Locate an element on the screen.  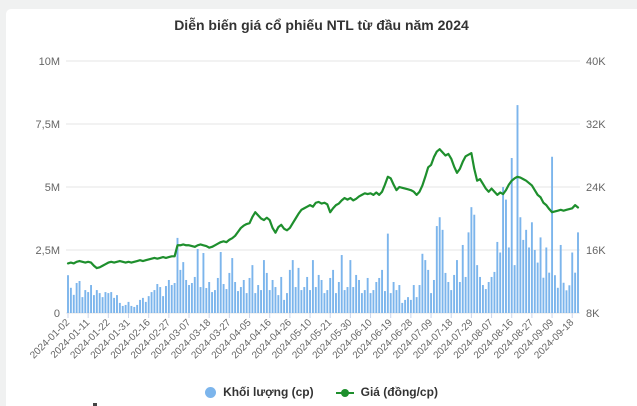
svg-text: 5M is located at coordinates (52, 188).